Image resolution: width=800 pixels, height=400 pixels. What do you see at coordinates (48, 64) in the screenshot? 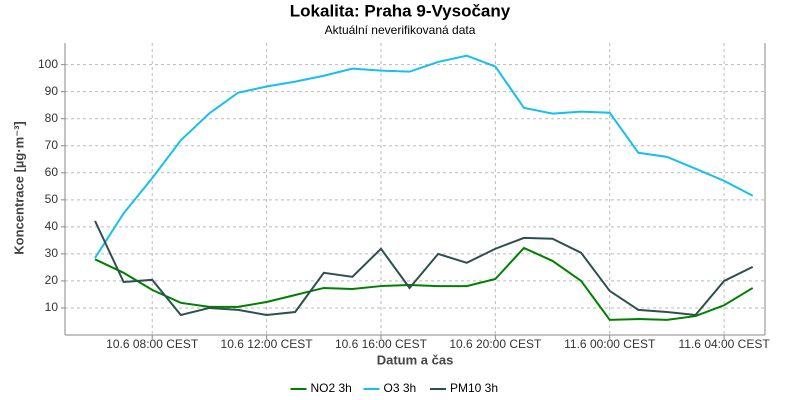
I see `y-tick-label: 100` at bounding box center [48, 64].